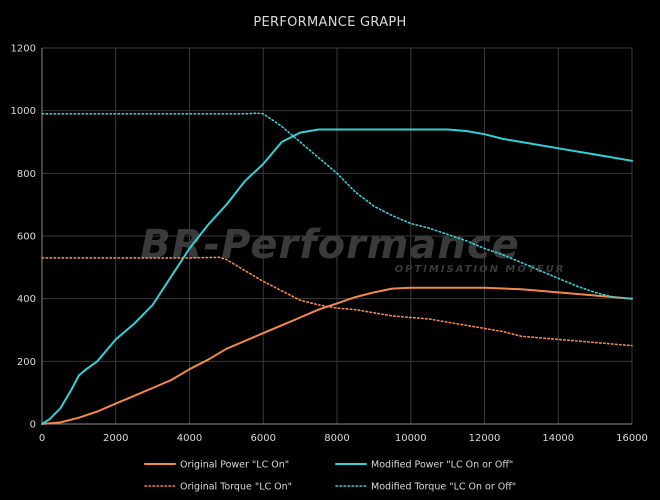 This screenshot has width=660, height=500. I want to click on x-tick-label: 14000, so click(558, 438).